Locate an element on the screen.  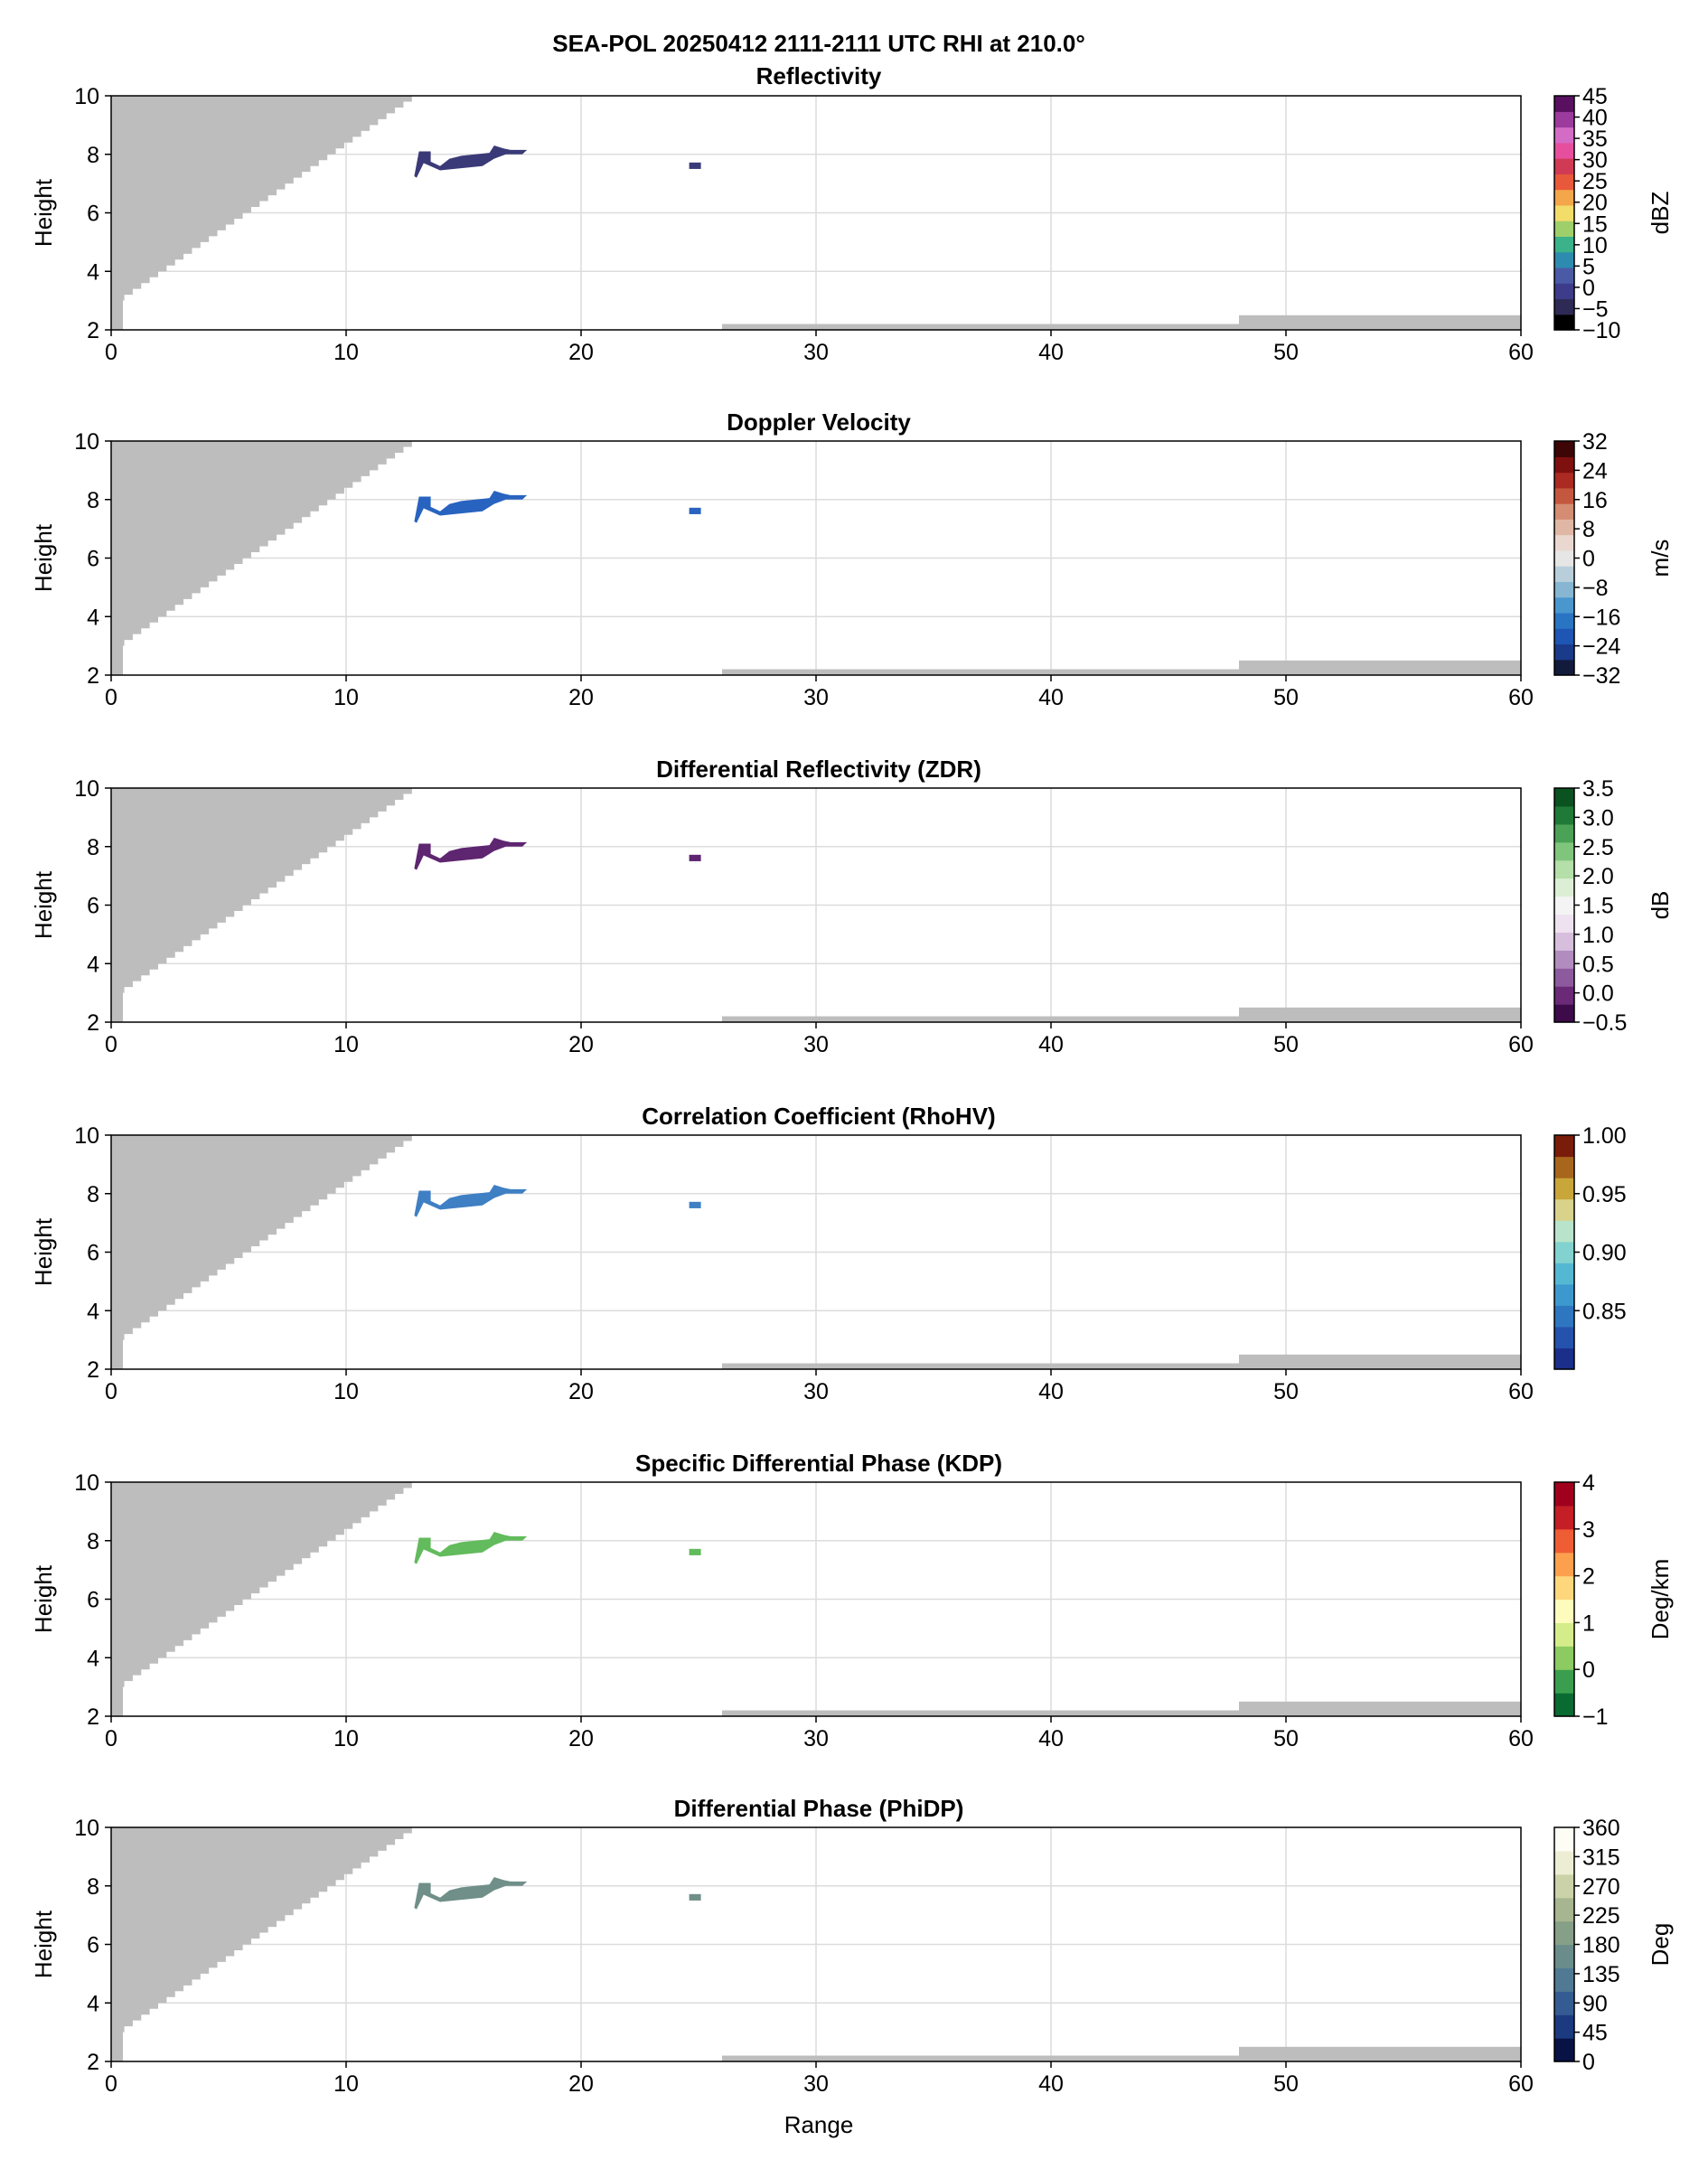
colorbar-tick-label: −8 is located at coordinates (1595, 588).